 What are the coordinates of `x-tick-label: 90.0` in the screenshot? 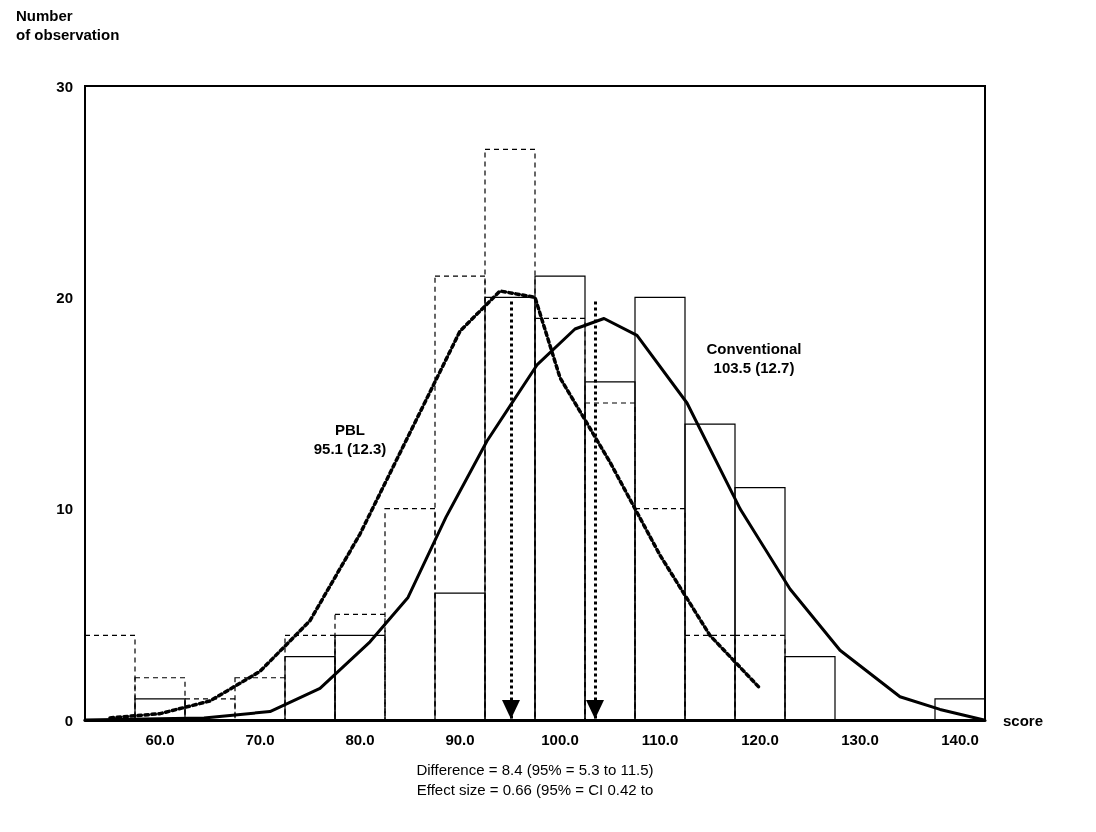 It's located at (460, 739).